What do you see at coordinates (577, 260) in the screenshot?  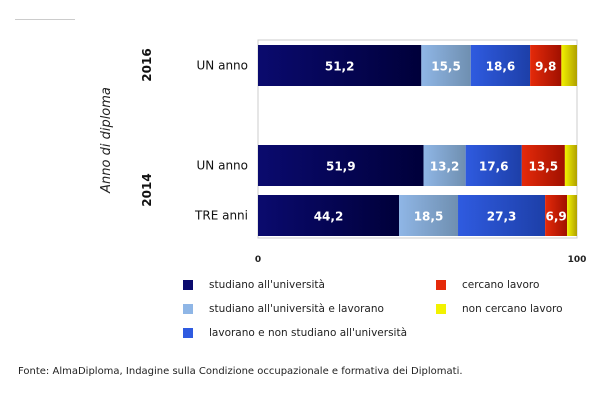 I see `x-tick-label: 100` at bounding box center [577, 260].